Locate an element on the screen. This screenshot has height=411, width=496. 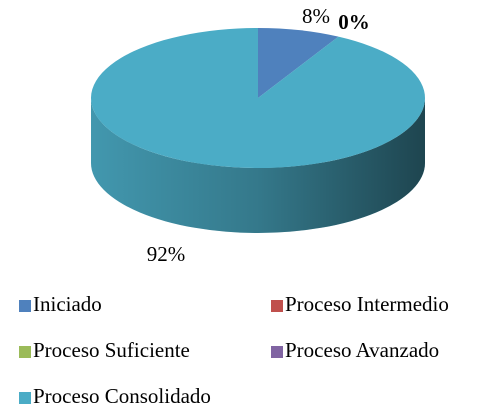
legend-label: Proceso Suficiente is located at coordinates (111, 350).